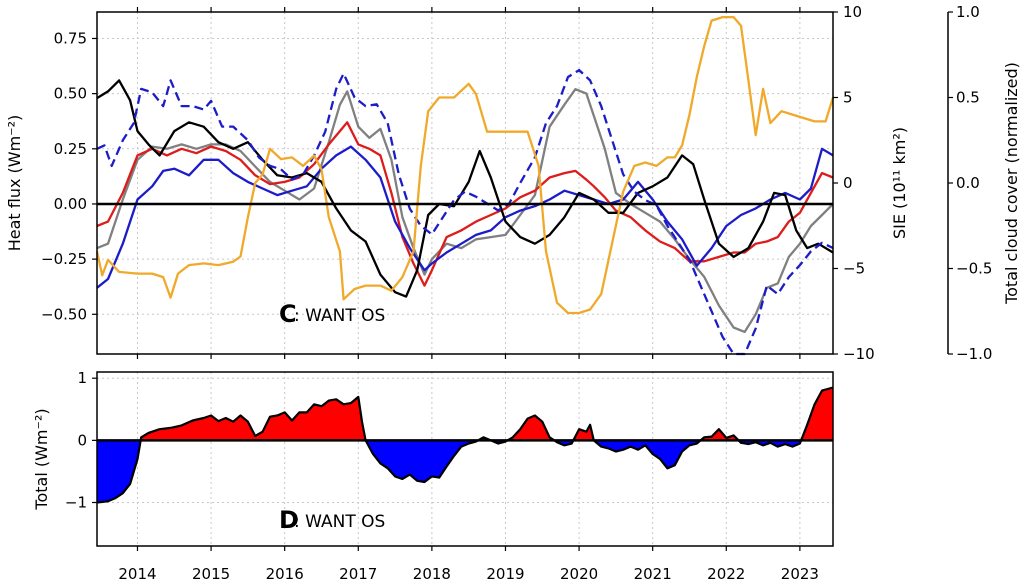  What do you see at coordinates (70, 38) in the screenshot?
I see `heat-flux-tick-label-0: 0.75` at bounding box center [70, 38].